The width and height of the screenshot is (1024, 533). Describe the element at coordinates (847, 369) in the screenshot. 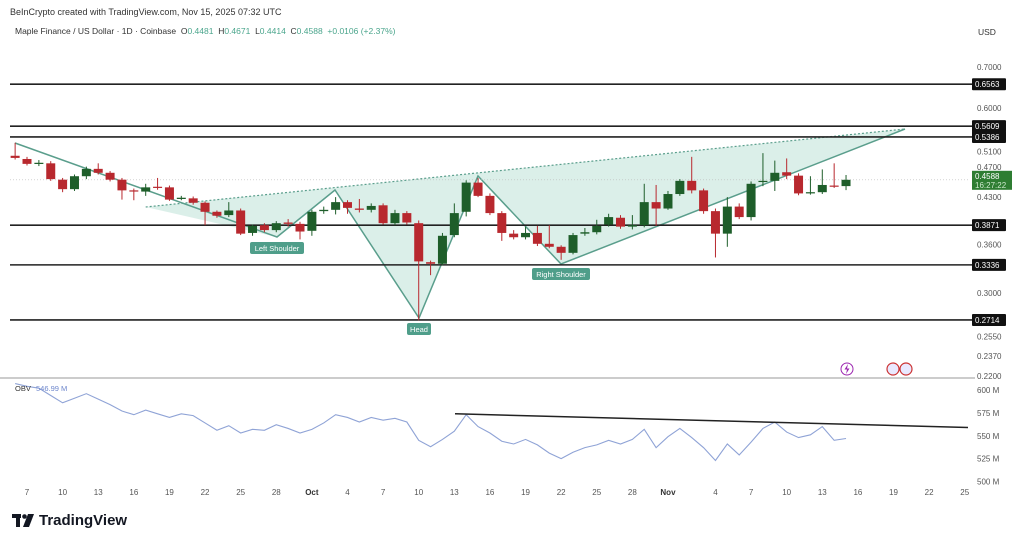

I see `lightning-glyph` at that location.